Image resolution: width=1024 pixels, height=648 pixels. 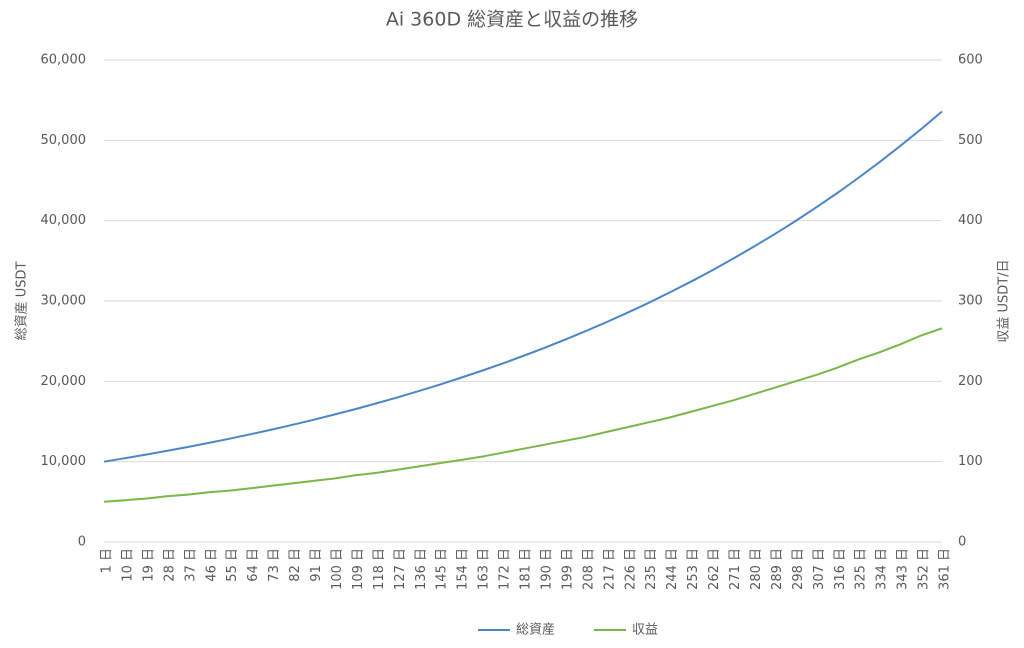 What do you see at coordinates (148, 565) in the screenshot?
I see `x-tick-label: 19 日` at bounding box center [148, 565].